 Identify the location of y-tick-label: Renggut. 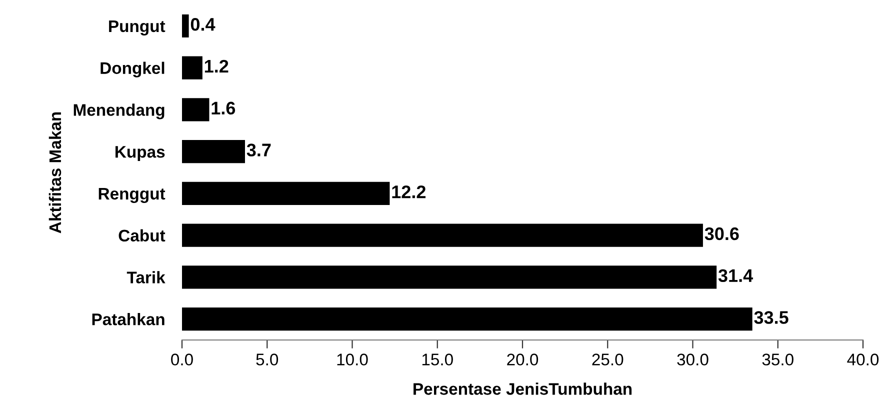
(132, 195).